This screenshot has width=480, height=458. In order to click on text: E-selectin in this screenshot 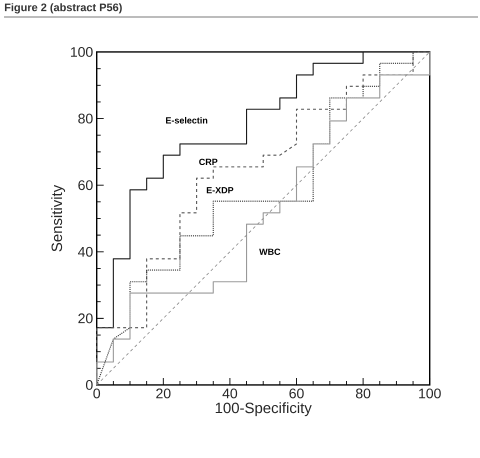, I will do `click(187, 120)`.